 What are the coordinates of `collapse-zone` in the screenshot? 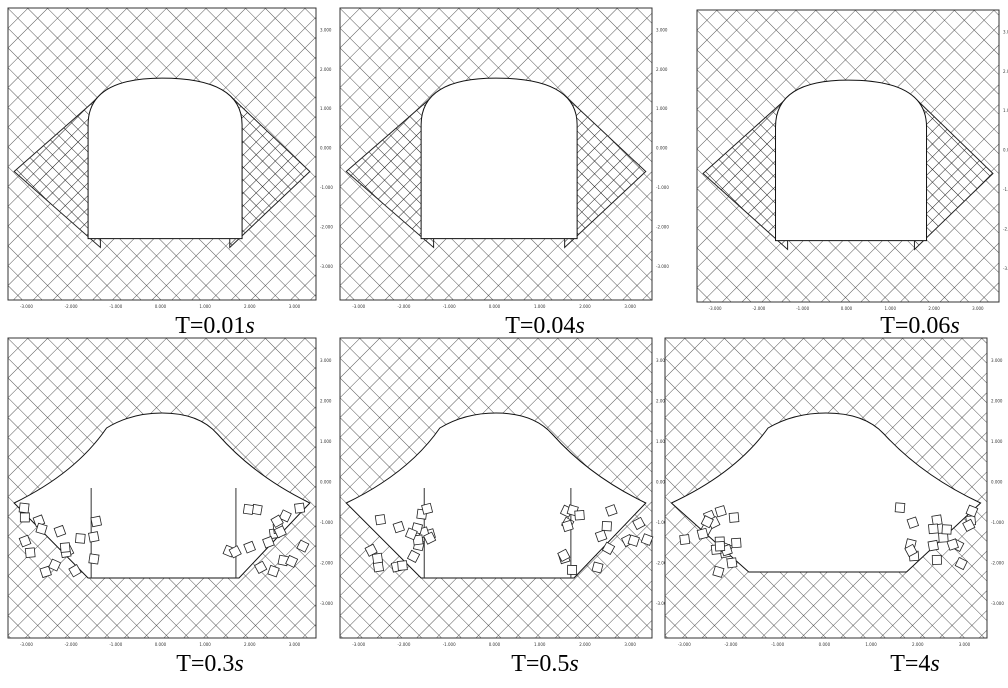 It's located at (826, 492).